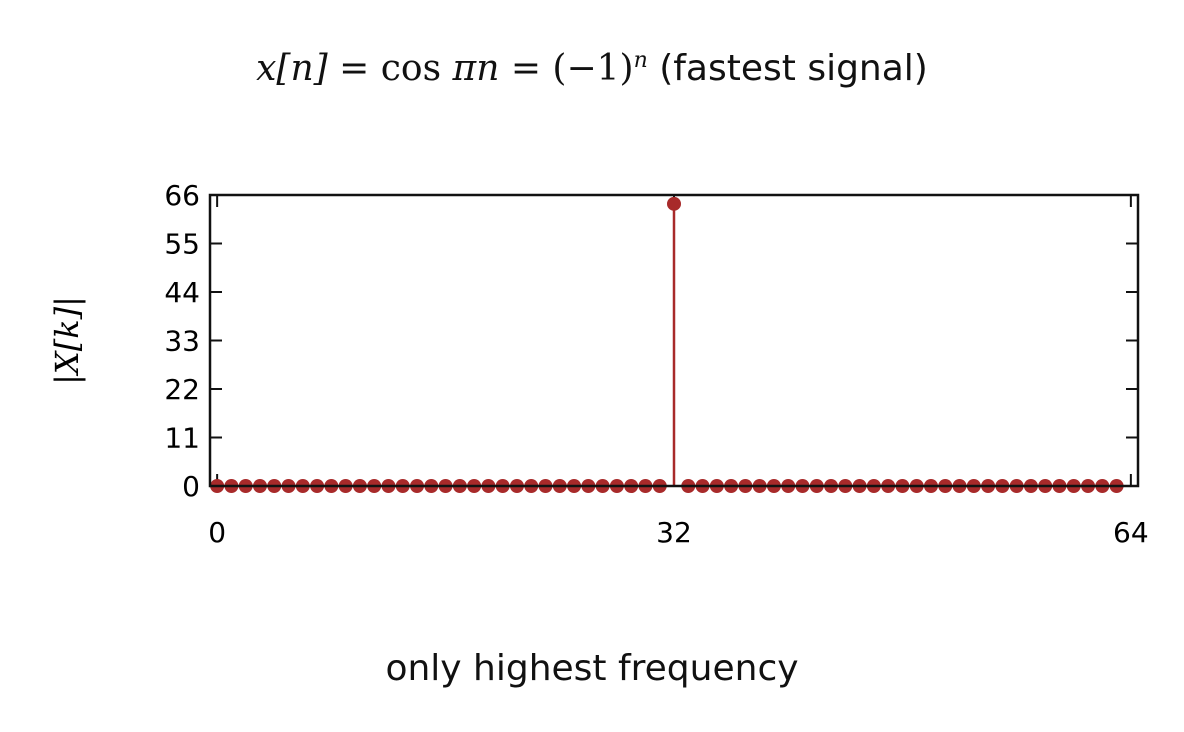 The width and height of the screenshot is (1184, 732). I want to click on title-lhs: x[n], so click(292, 68).